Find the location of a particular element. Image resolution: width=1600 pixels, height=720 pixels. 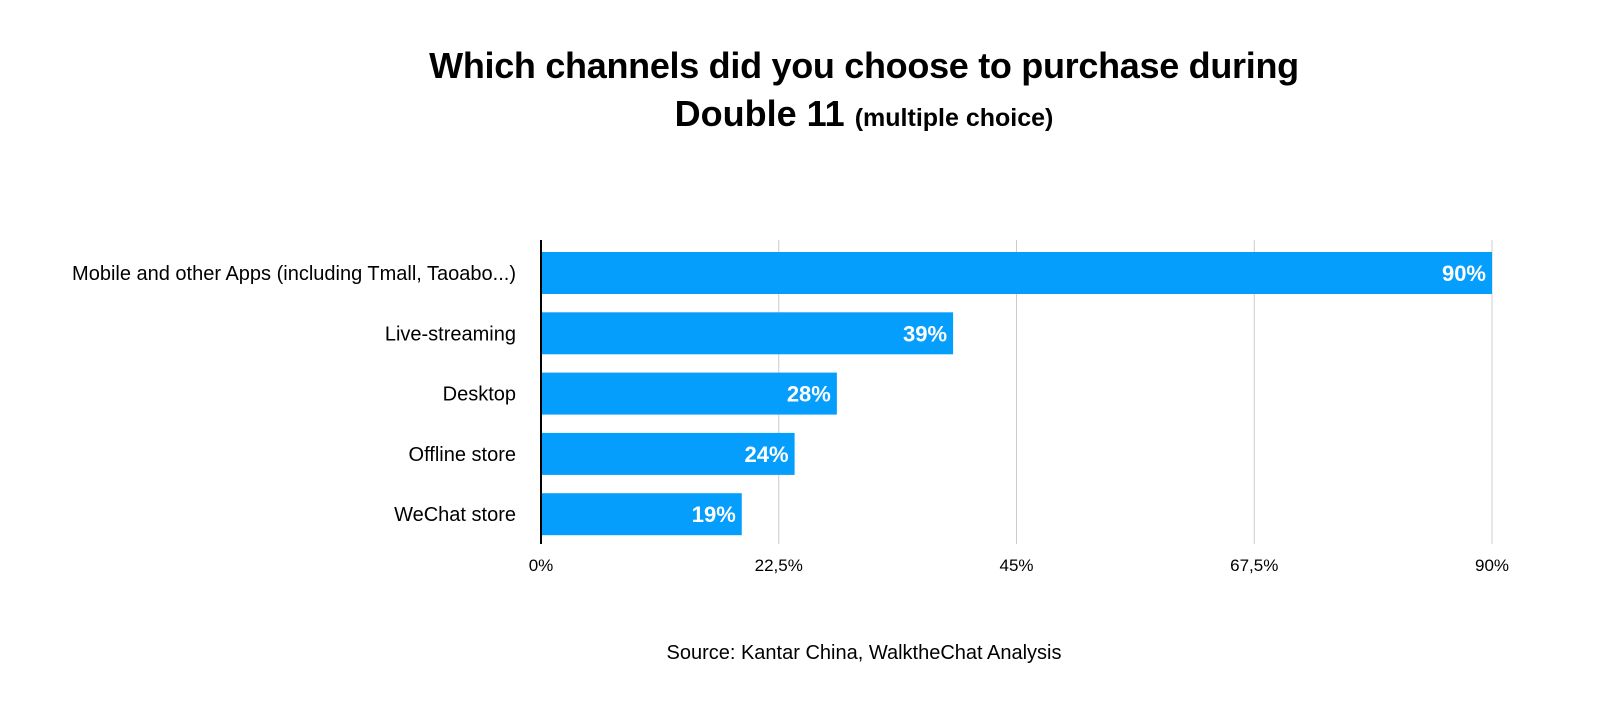

bar-value-label: 28% is located at coordinates (809, 394).